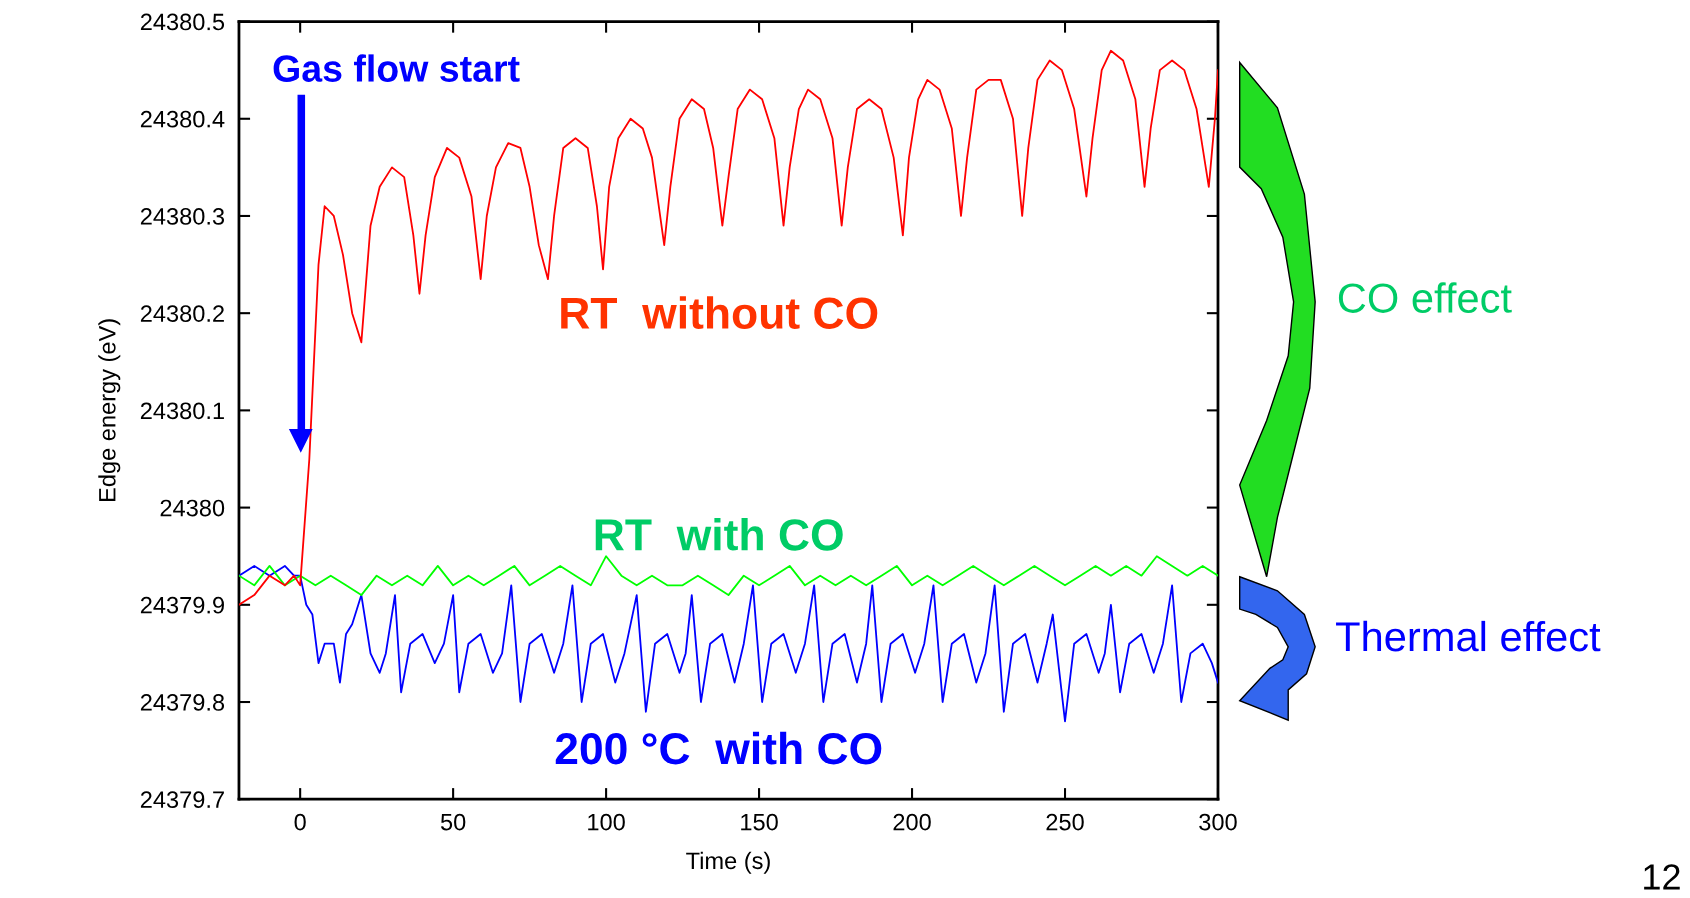 The image size is (1690, 898). I want to click on x-tick-label: 300, so click(1218, 822).